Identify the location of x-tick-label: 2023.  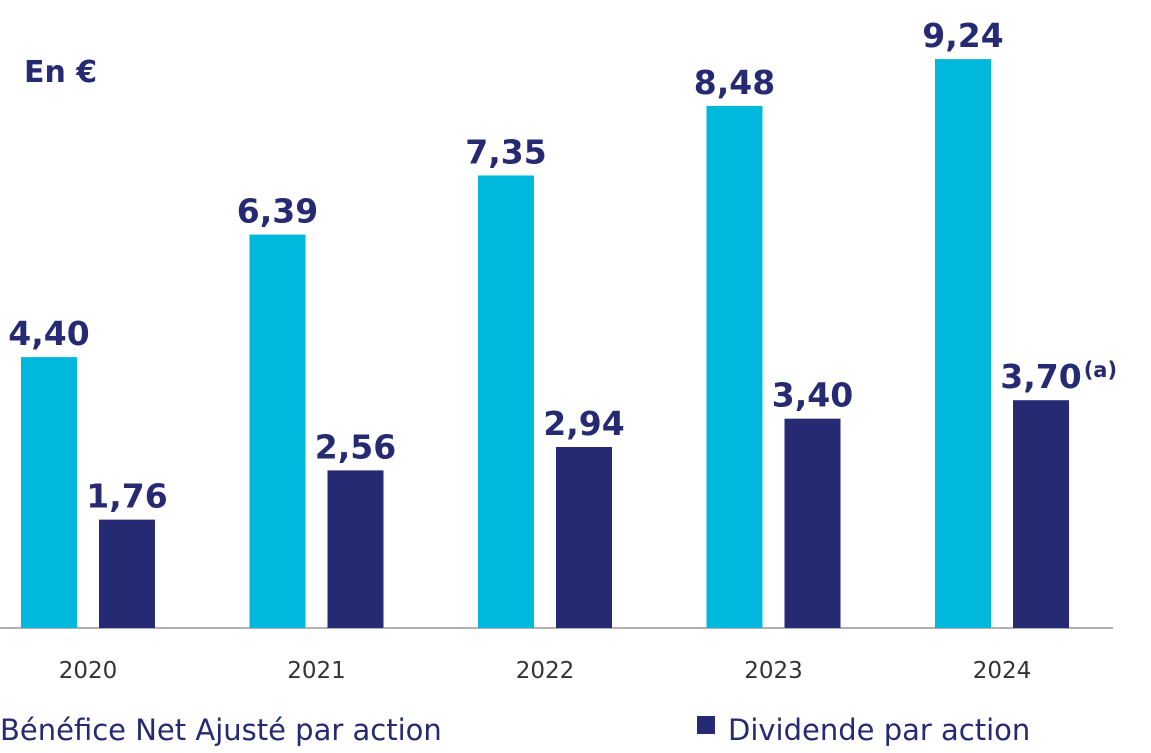
(773, 671).